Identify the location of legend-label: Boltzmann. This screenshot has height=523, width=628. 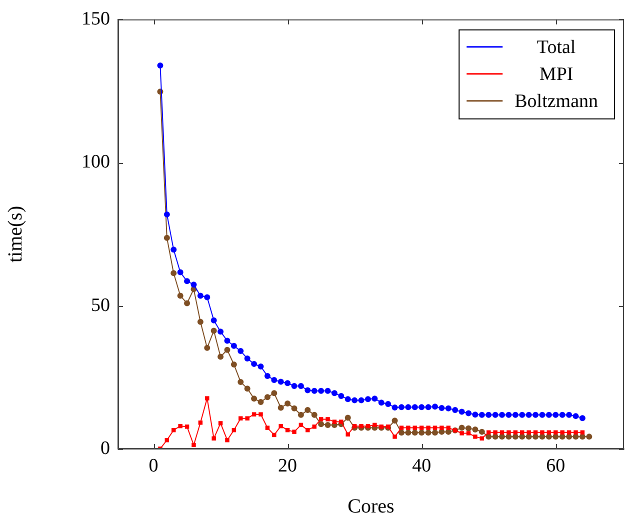
(556, 101).